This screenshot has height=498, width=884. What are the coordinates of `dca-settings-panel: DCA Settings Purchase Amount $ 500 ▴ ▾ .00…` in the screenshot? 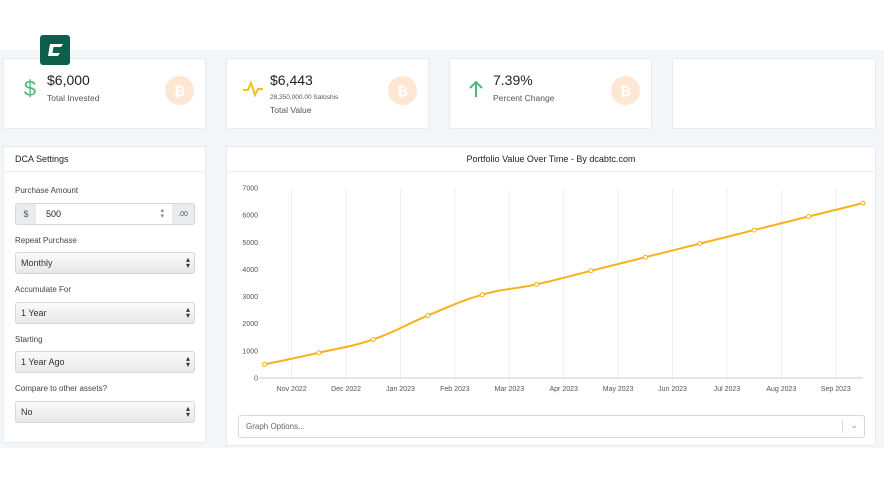 It's located at (104, 294).